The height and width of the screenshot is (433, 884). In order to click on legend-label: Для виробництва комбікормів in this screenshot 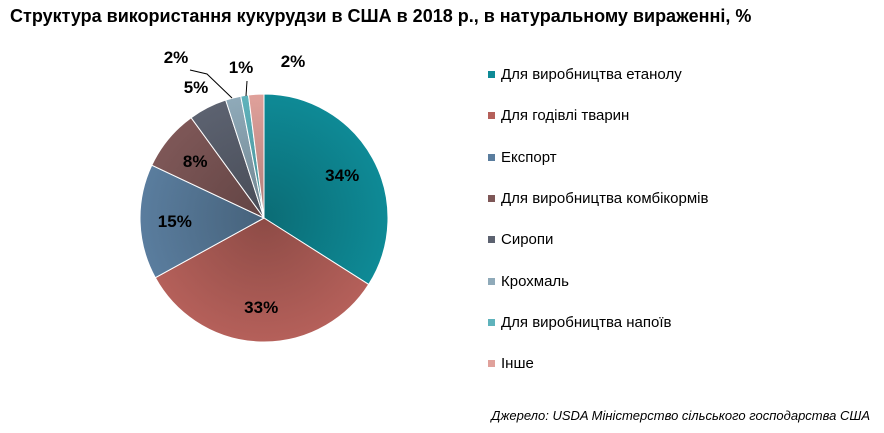, I will do `click(605, 198)`.